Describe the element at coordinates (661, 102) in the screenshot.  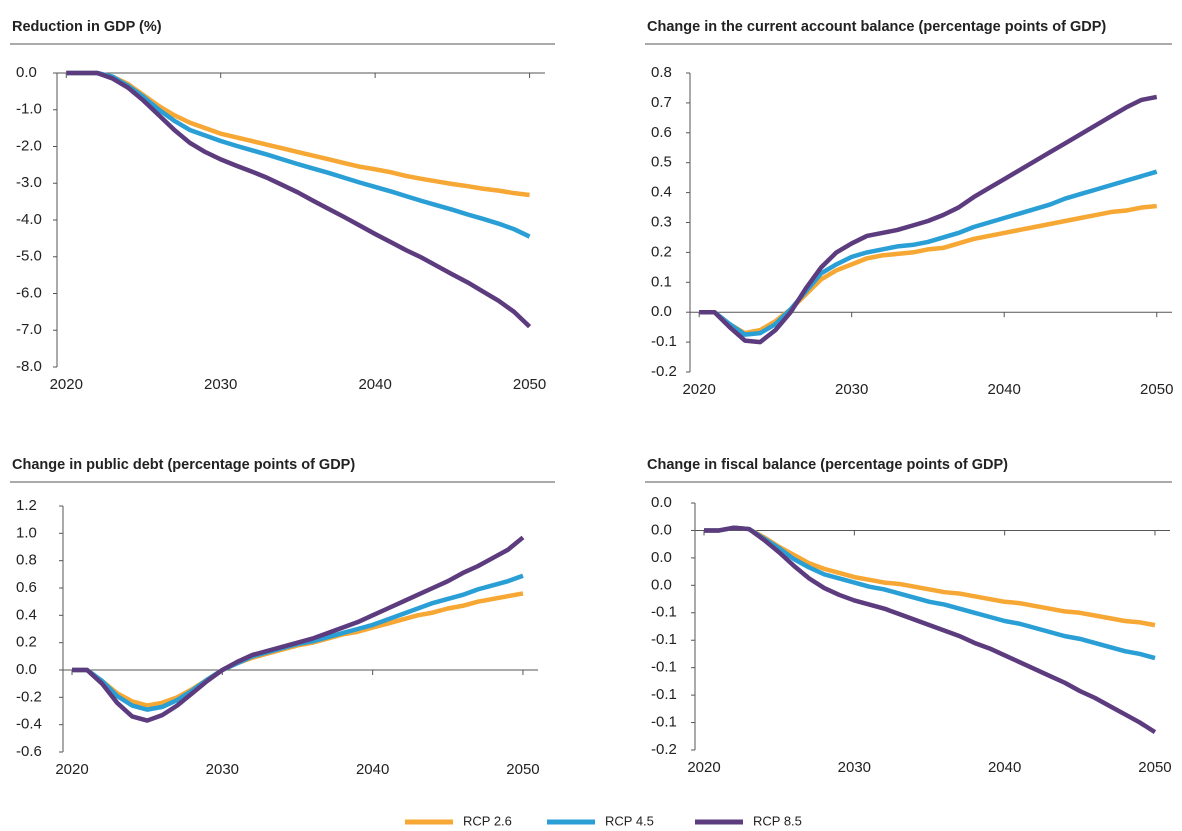
I see `y-tick-label: 0.7` at that location.